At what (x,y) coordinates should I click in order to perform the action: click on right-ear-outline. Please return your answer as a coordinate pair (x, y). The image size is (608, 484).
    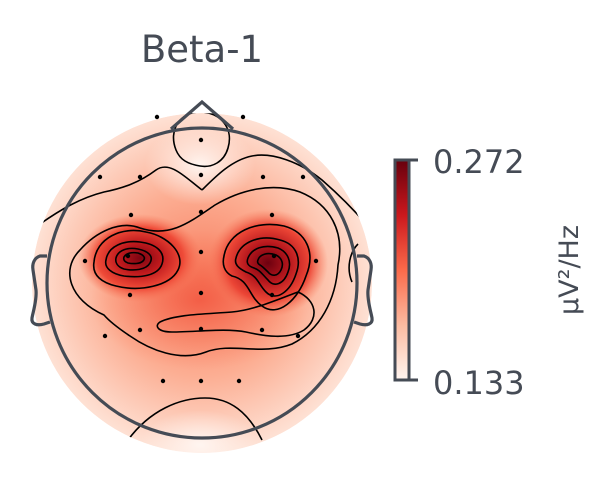
    Looking at the image, I should click on (363, 290).